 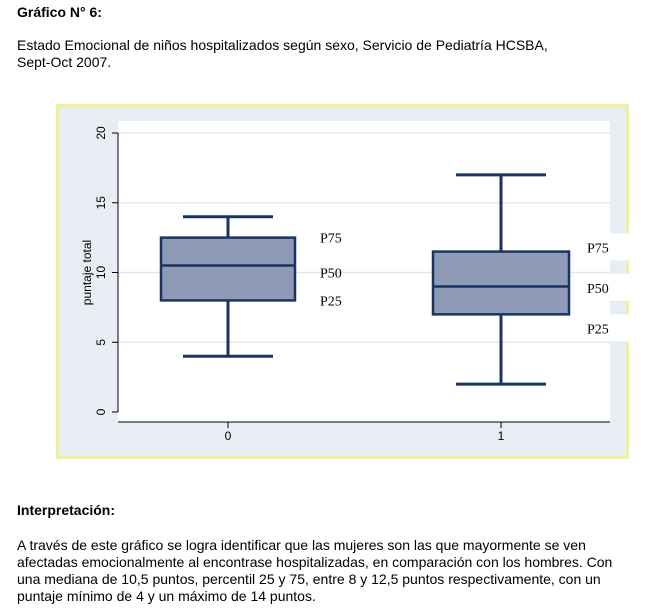 I want to click on x-tick-label: 0, so click(x=228, y=436).